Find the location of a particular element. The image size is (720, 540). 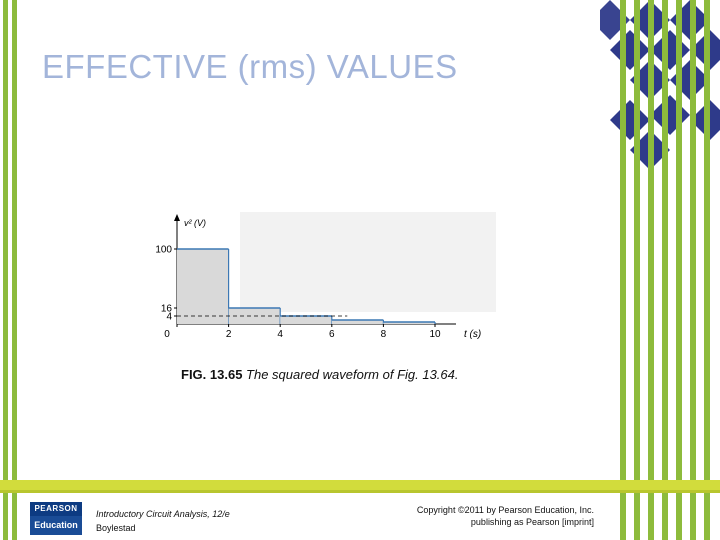

figure-number: FIG. 13.65 is located at coordinates (212, 374).